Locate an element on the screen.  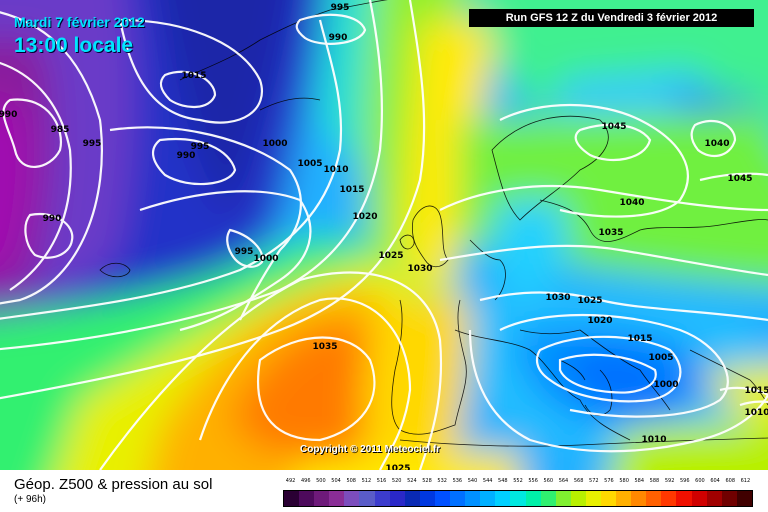
color-scale-label: 600 is located at coordinates (700, 481).